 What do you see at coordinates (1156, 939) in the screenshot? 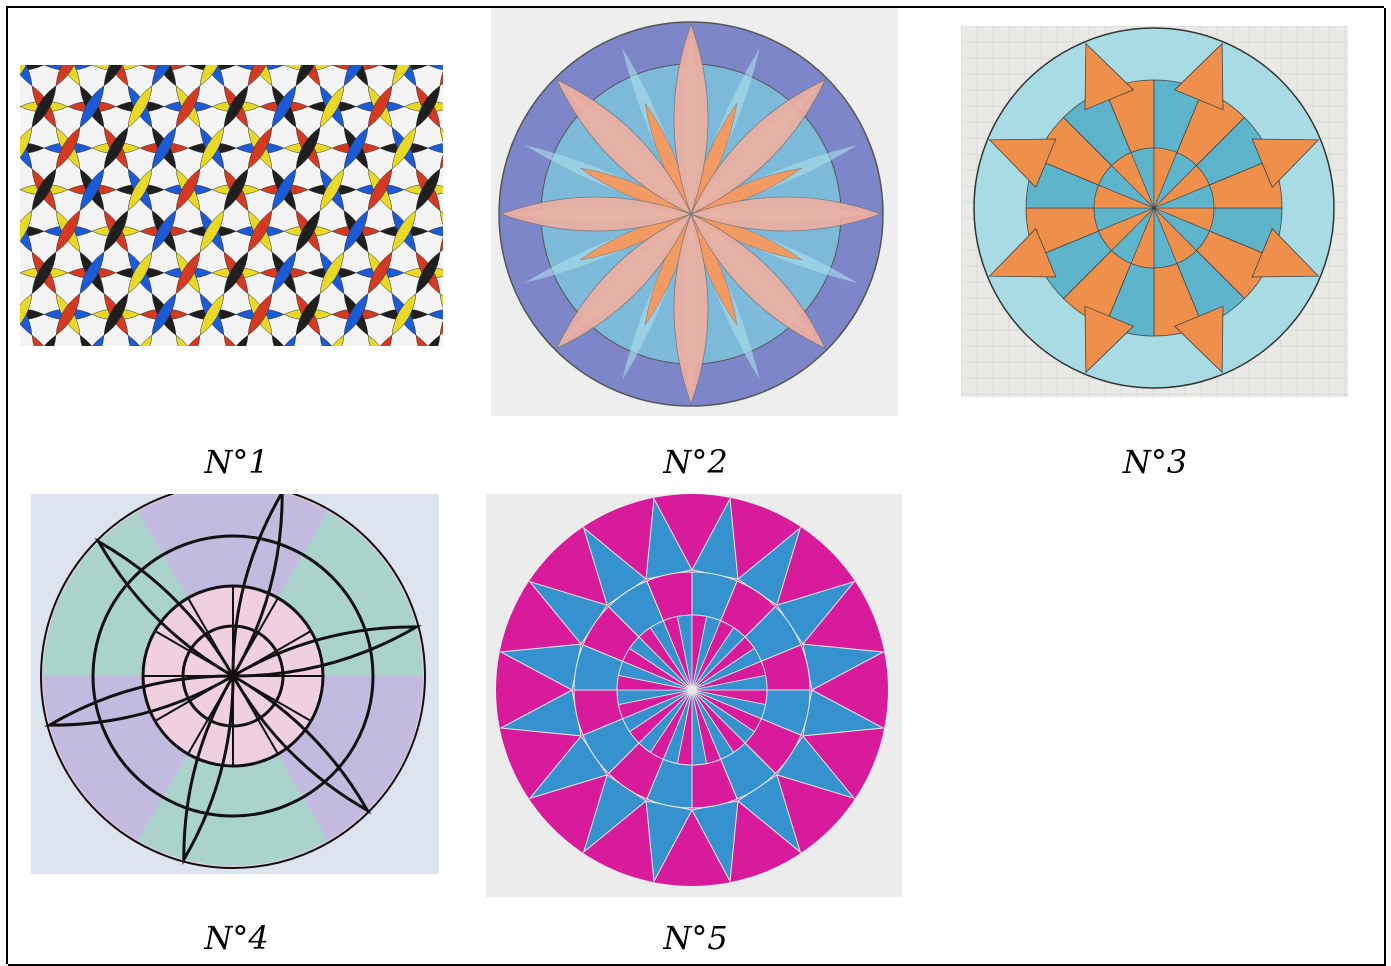
I see `empty-caption` at bounding box center [1156, 939].